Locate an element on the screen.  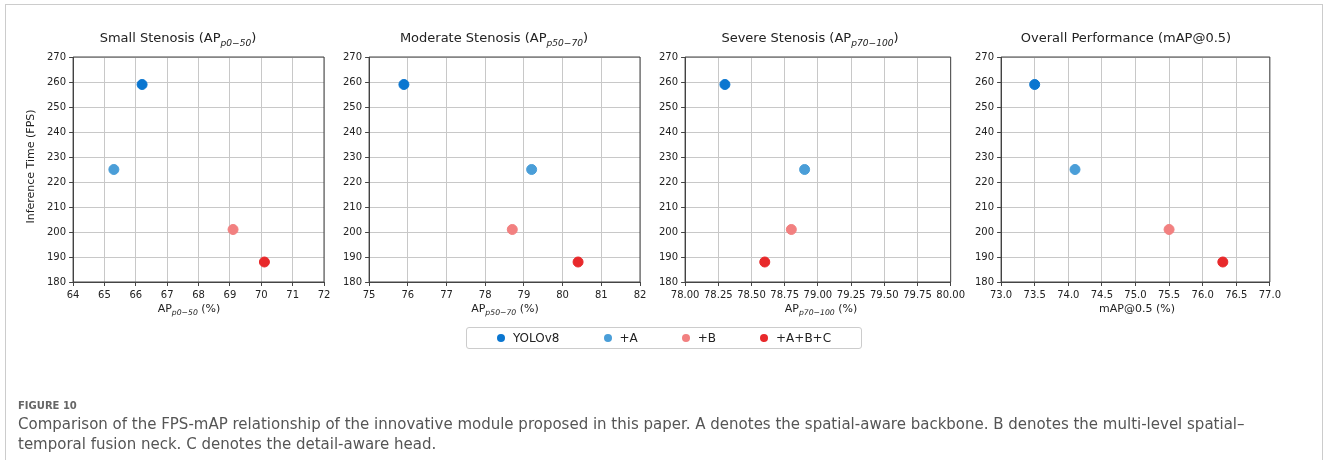
x-axis-title: AP$_{p70−100}$ (%) is located at coordinates (821, 310).